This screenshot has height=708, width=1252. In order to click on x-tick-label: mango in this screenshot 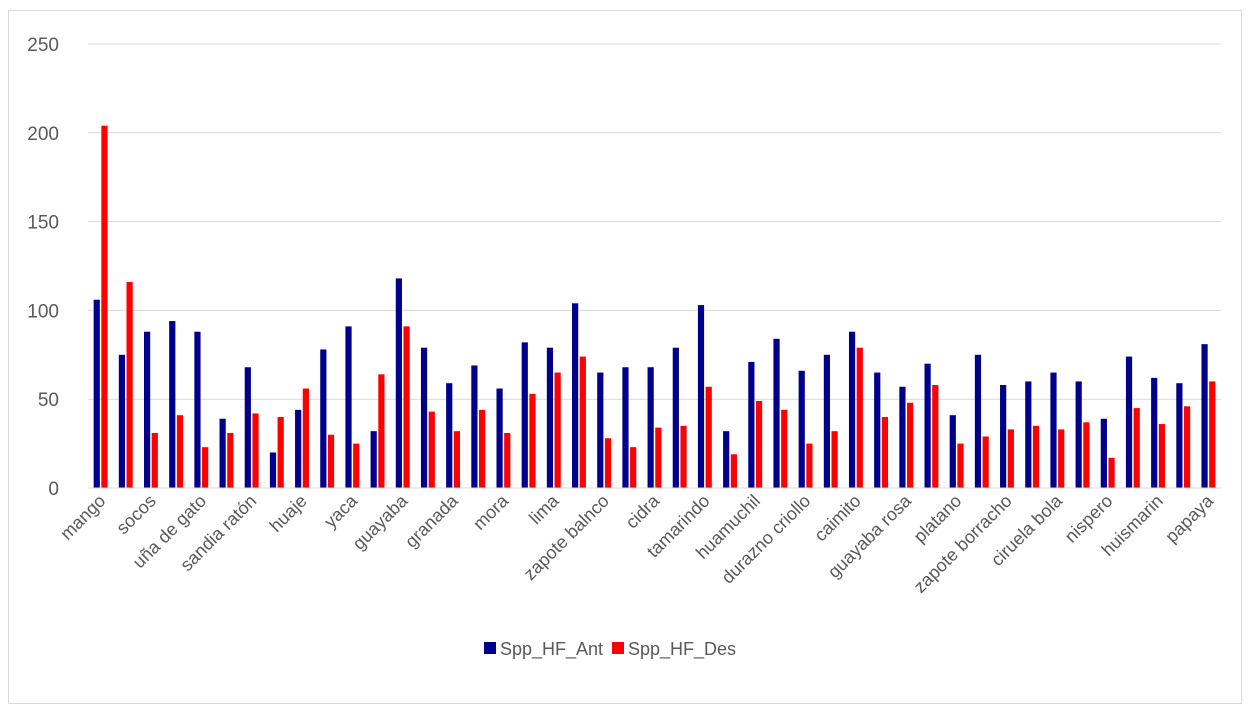, I will do `click(82, 517)`.